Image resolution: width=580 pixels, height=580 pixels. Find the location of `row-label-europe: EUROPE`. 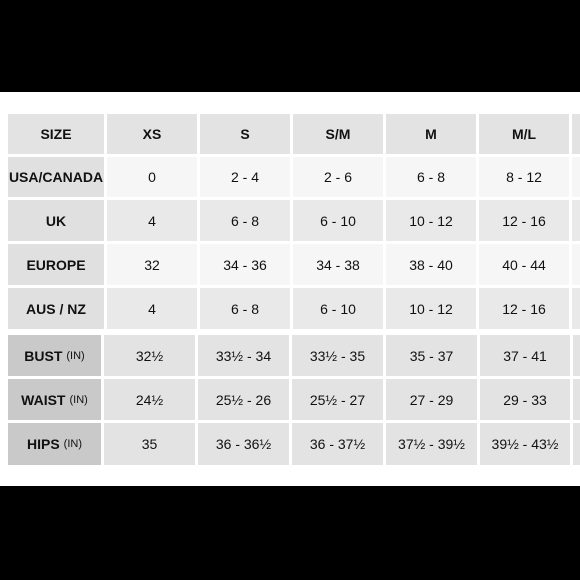

row-label-europe: EUROPE is located at coordinates (56, 264).